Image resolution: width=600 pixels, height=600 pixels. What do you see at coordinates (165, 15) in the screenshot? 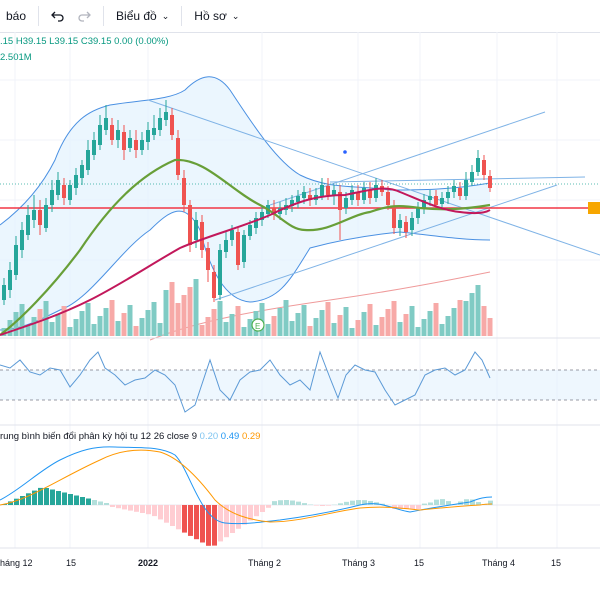
I see `chevron-down-icon: ⌄` at bounding box center [165, 15].